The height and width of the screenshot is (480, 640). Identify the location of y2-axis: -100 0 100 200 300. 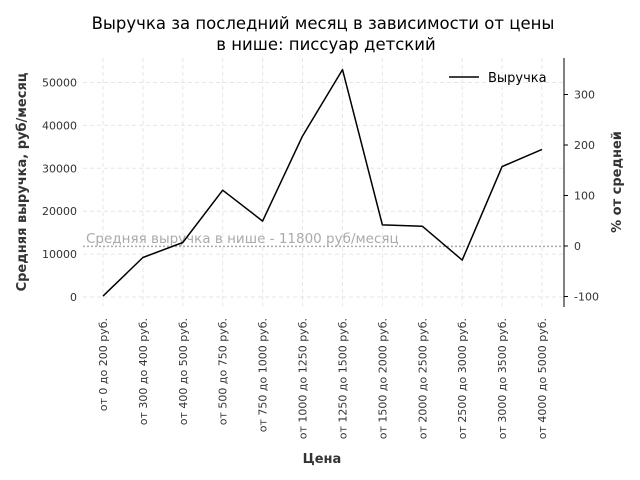
(581, 182).